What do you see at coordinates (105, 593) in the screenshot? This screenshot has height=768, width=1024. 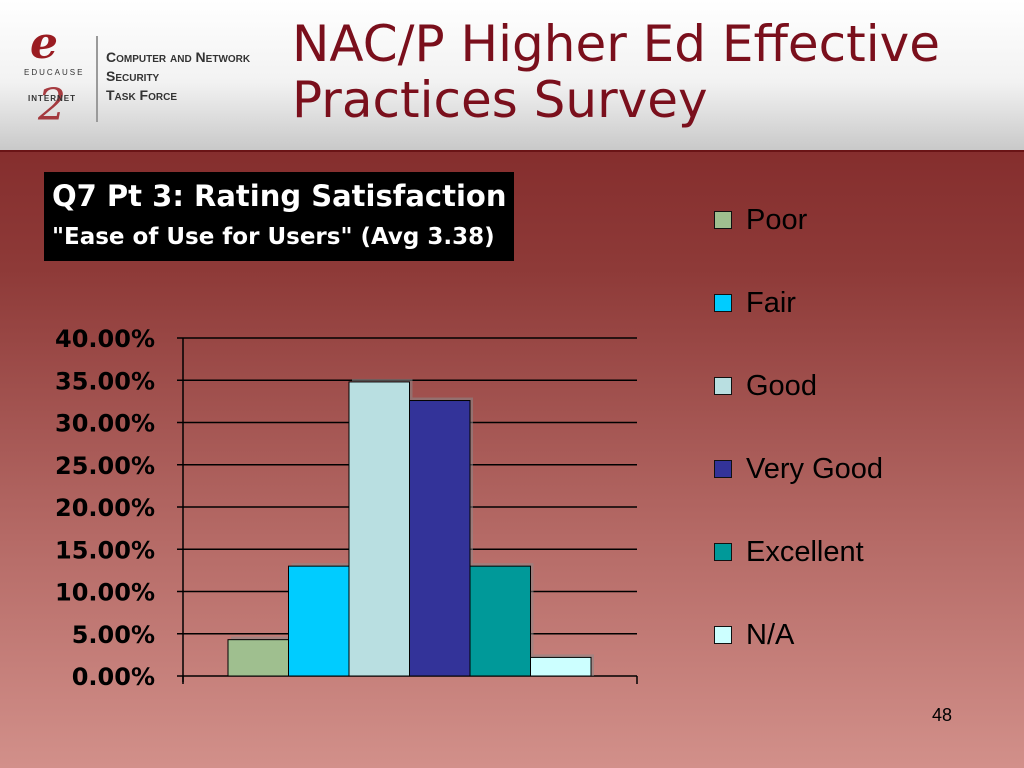 I see `y-tick-label: 10.00%` at bounding box center [105, 593].